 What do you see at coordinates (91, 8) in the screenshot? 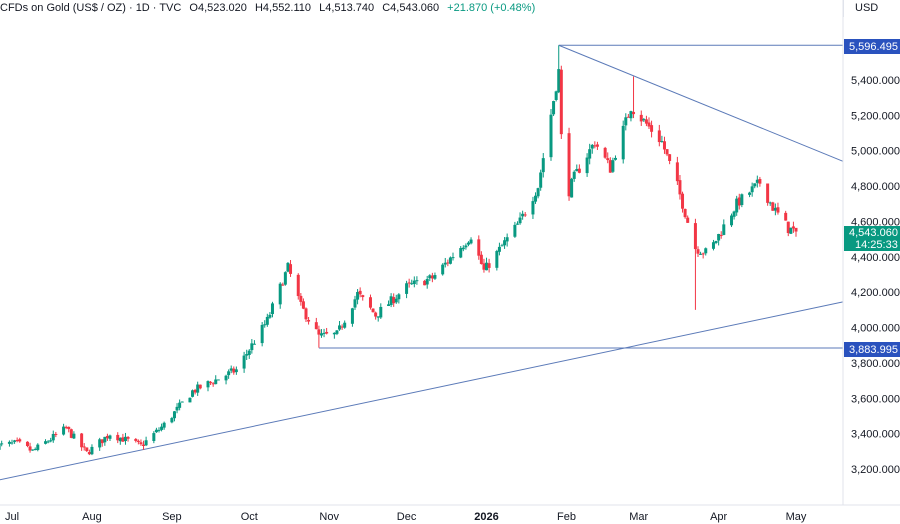
I see `symbol-title: CFDs on Gold (US$ / OZ) · 1D · TVC` at bounding box center [91, 8].